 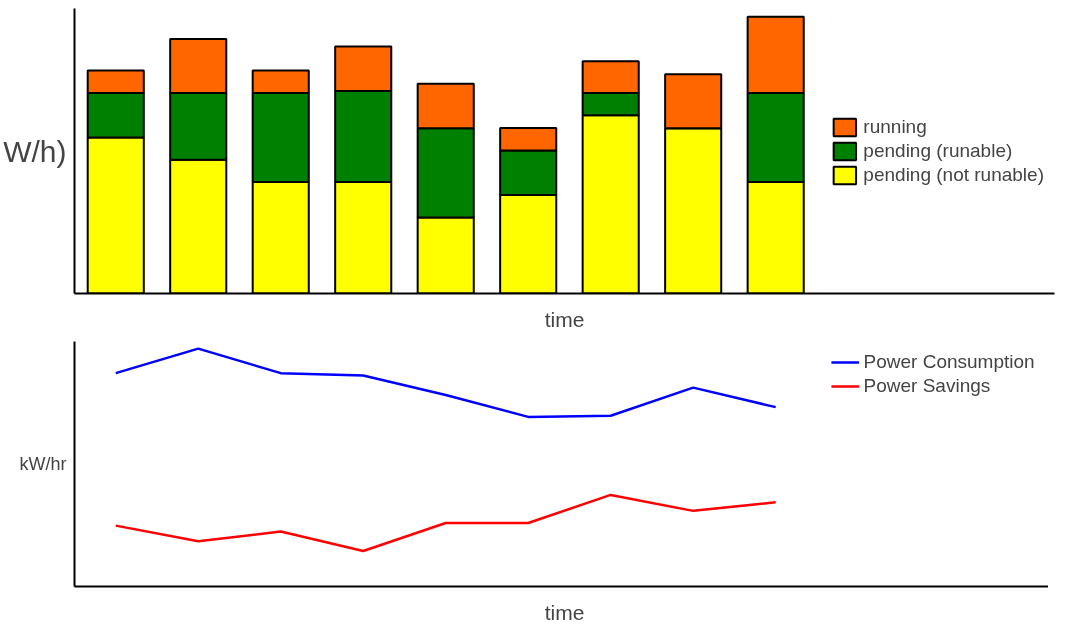 I want to click on y-axis-title: W/h), so click(x=35, y=151).